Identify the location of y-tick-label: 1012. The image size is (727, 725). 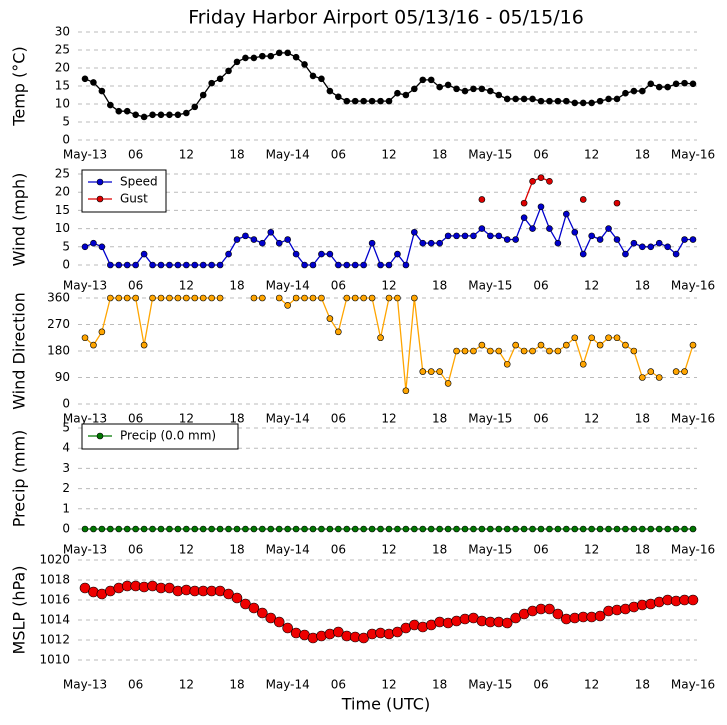
(54, 640).